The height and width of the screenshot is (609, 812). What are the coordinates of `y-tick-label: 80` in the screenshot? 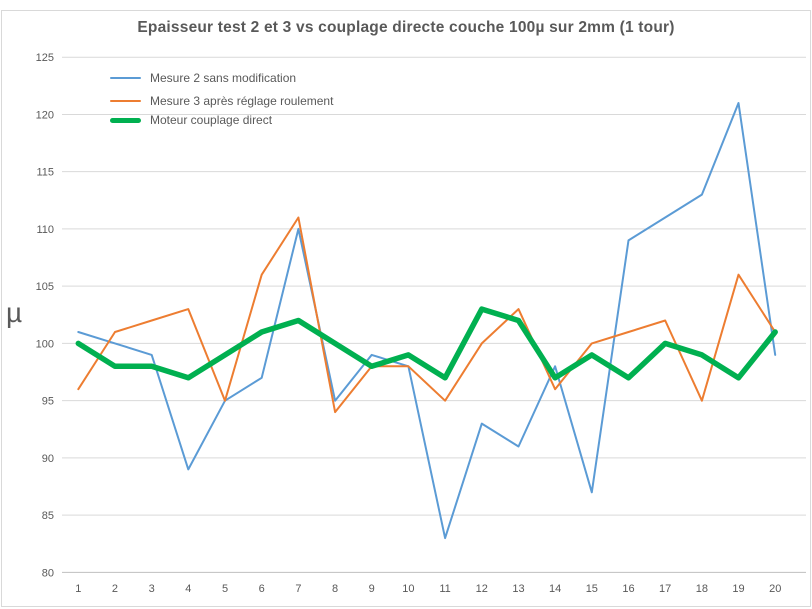 It's located at (48, 573).